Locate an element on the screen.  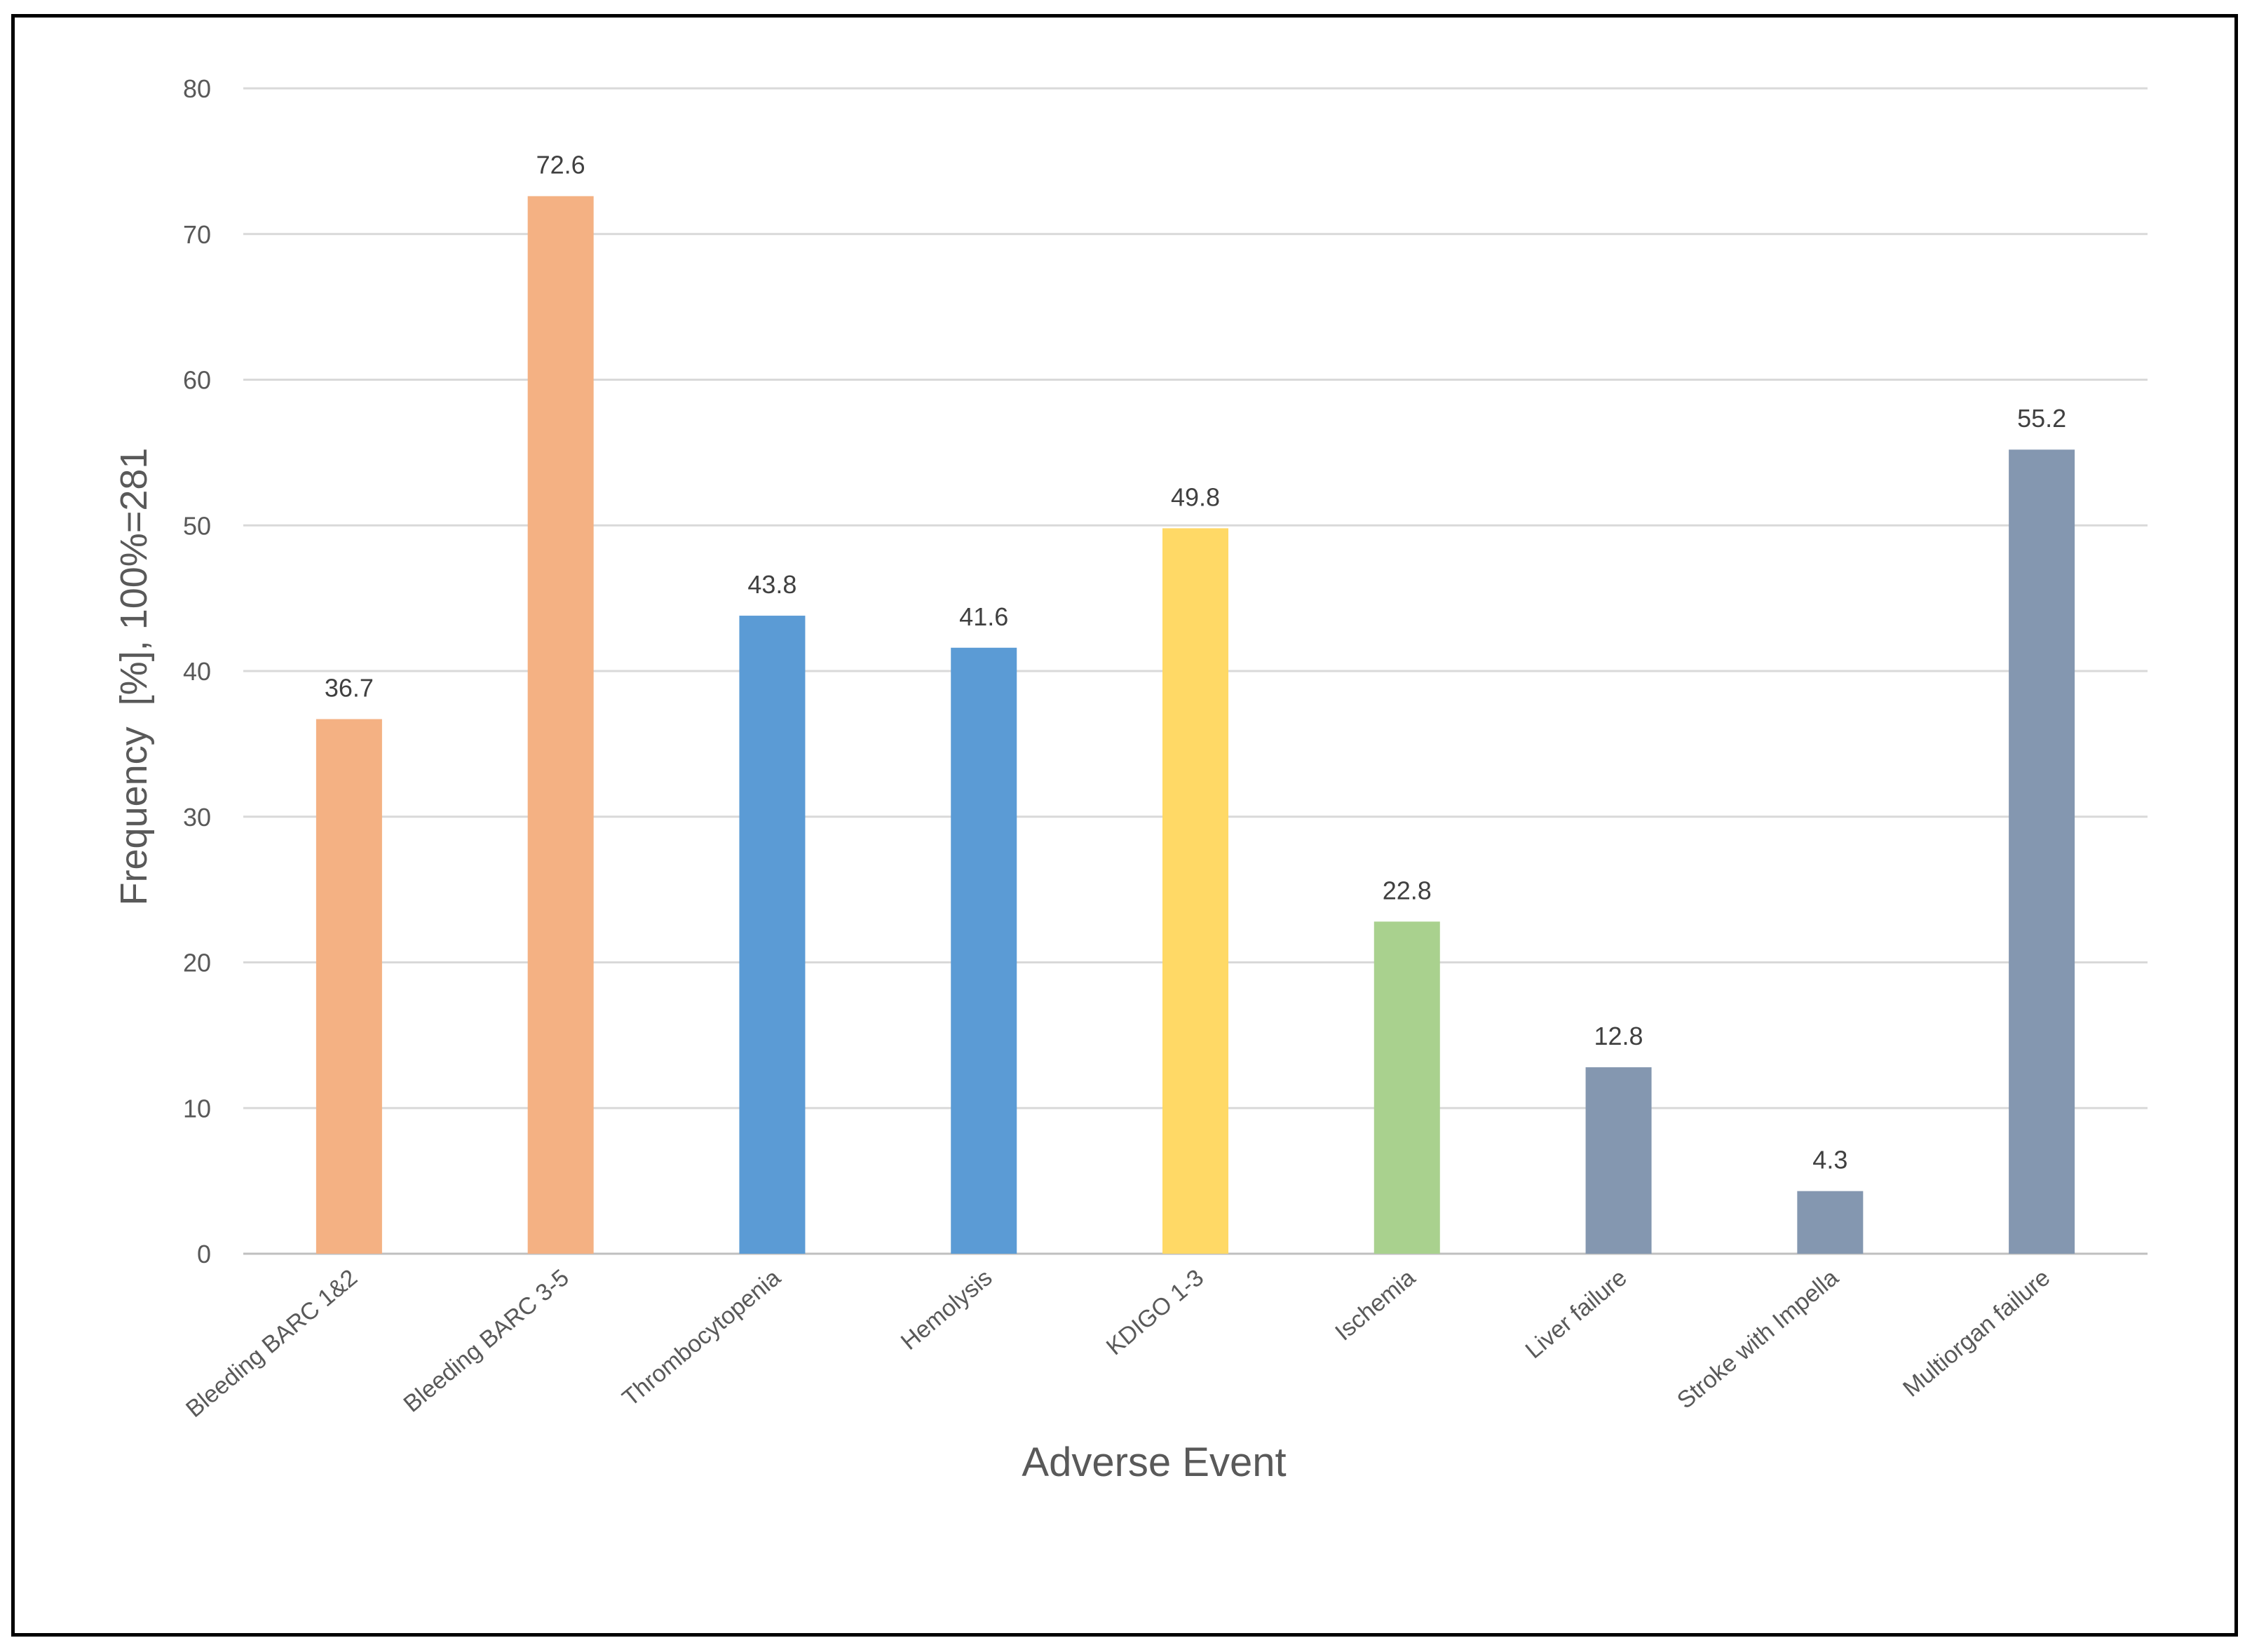
data-label: 22.8 is located at coordinates (1407, 890).